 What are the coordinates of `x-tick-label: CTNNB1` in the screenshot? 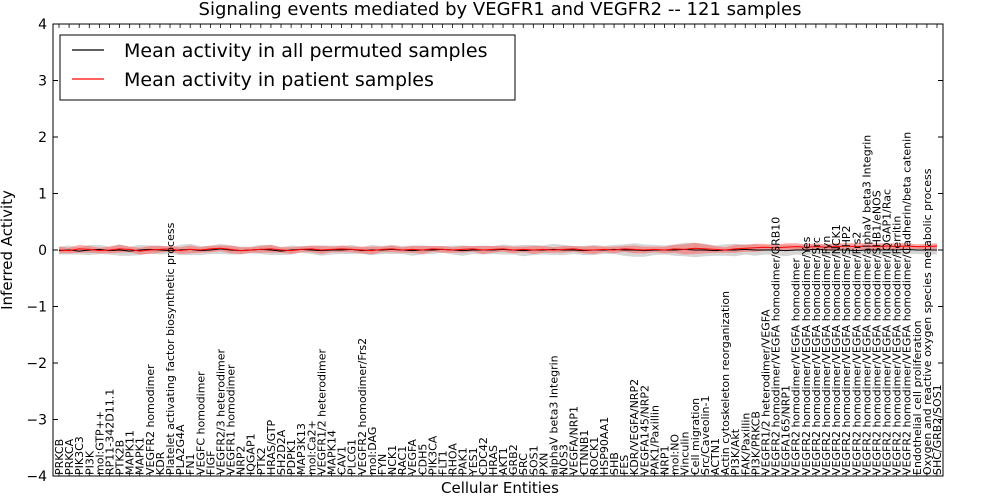 It's located at (584, 452).